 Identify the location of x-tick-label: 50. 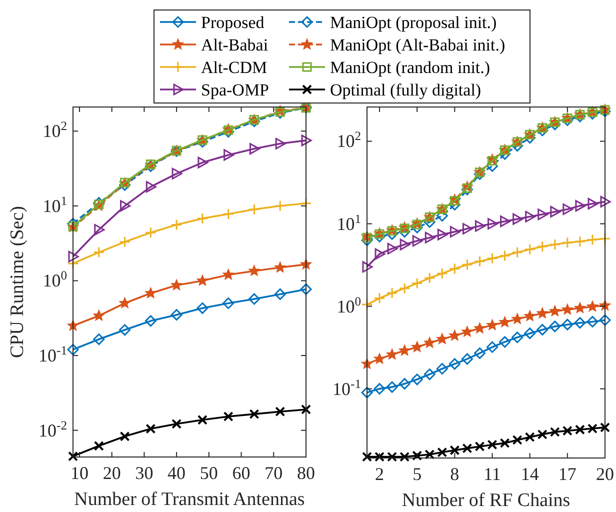
(209, 473).